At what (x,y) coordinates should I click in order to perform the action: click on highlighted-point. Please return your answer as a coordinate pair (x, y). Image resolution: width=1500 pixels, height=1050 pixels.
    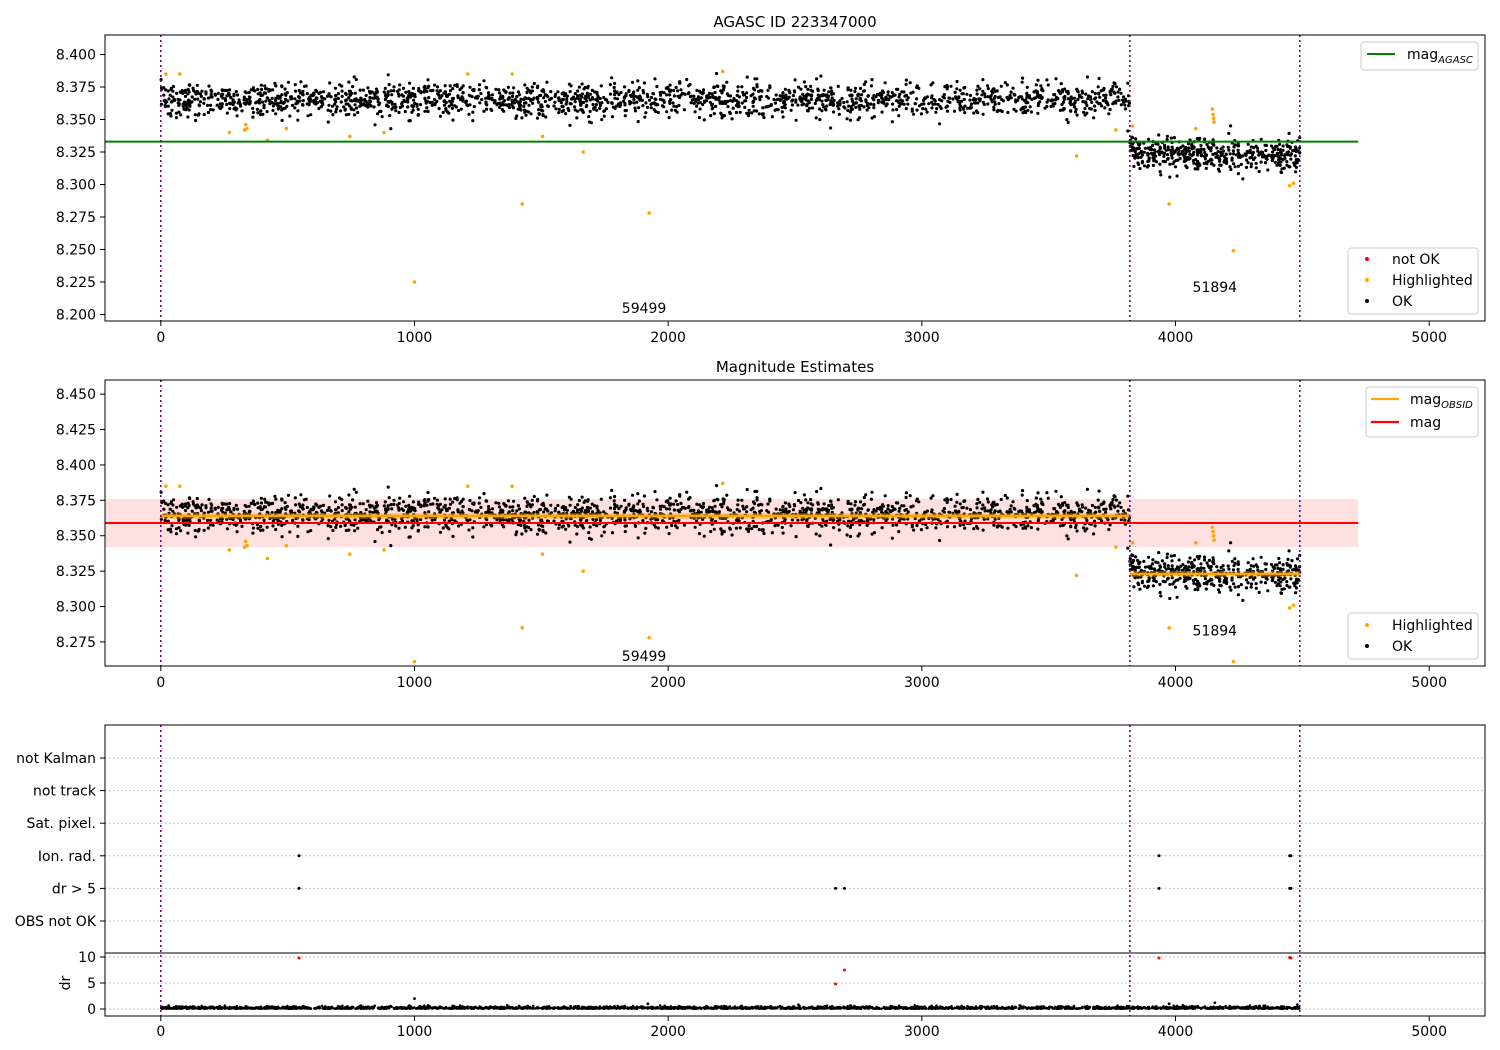
    Looking at the image, I should click on (1169, 627).